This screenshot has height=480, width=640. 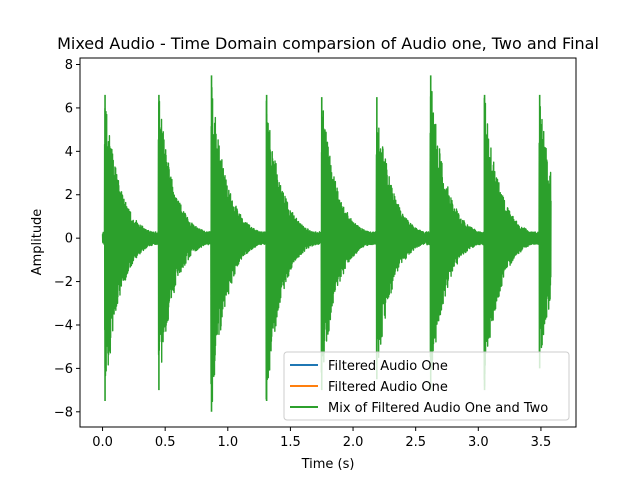 I want to click on y-tick-label: 6, so click(x=69, y=108).